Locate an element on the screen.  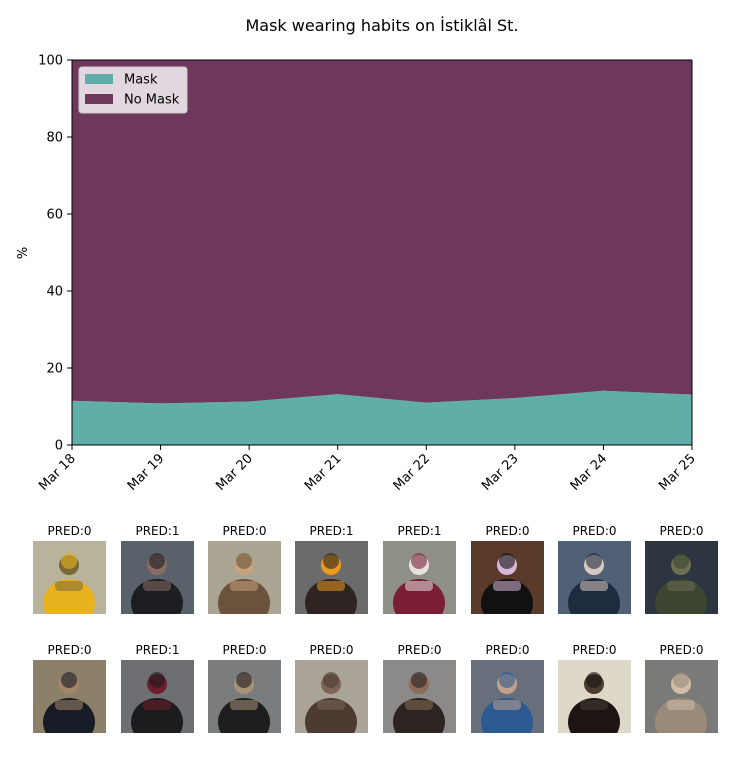
x-tick-label: Mar 24 is located at coordinates (589, 472).